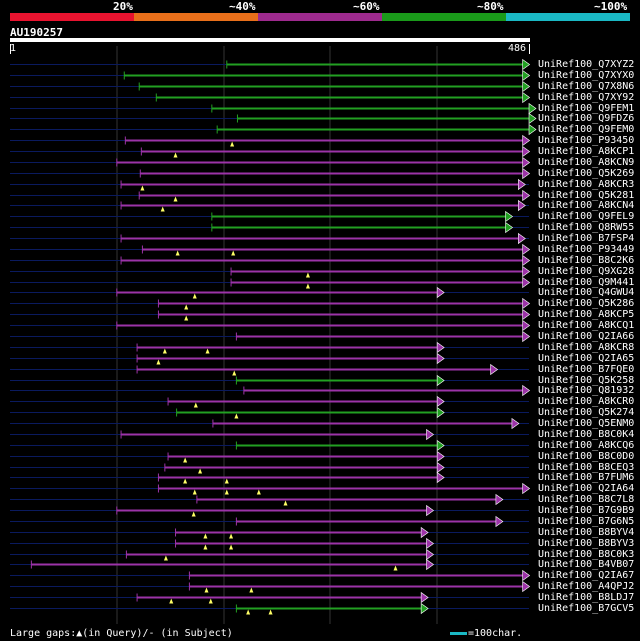  What do you see at coordinates (586, 380) in the screenshot?
I see `hit-label: UniRef100_Q5K258` at bounding box center [586, 380].